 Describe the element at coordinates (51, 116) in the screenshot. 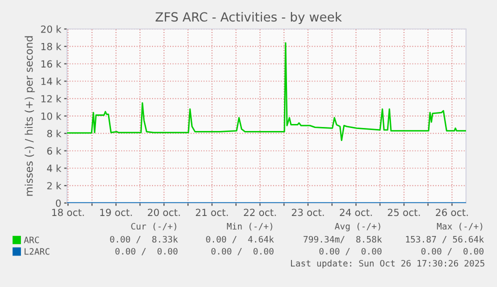

I see `y-tick-label: 10 k` at that location.